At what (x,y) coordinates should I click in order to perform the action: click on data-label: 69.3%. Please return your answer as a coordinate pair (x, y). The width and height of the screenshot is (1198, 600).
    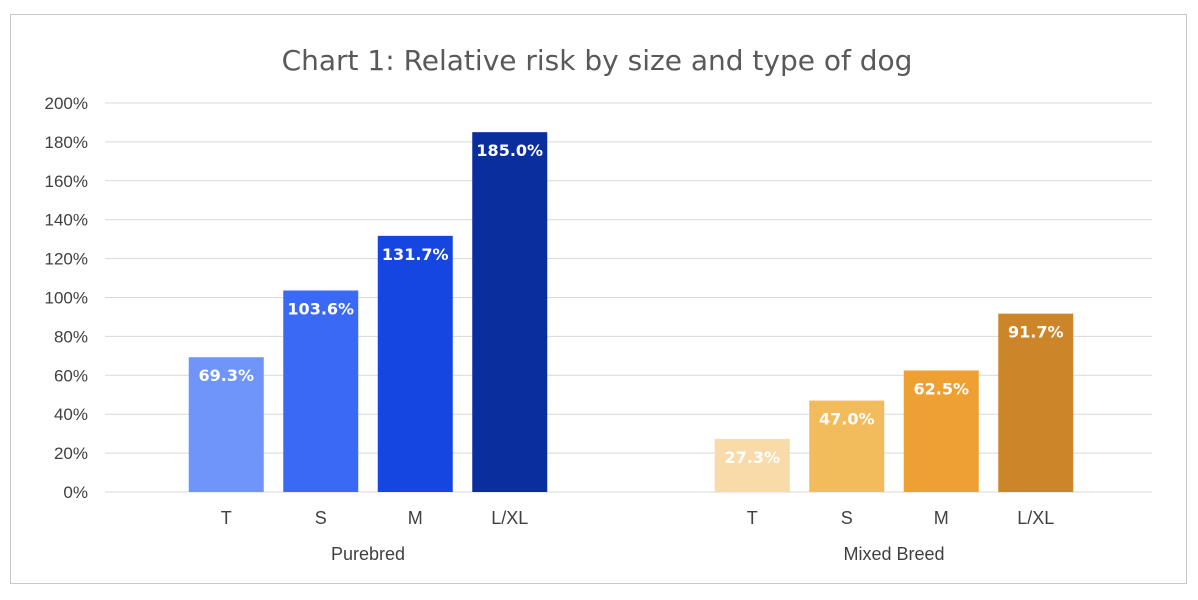
    Looking at the image, I should click on (226, 375).